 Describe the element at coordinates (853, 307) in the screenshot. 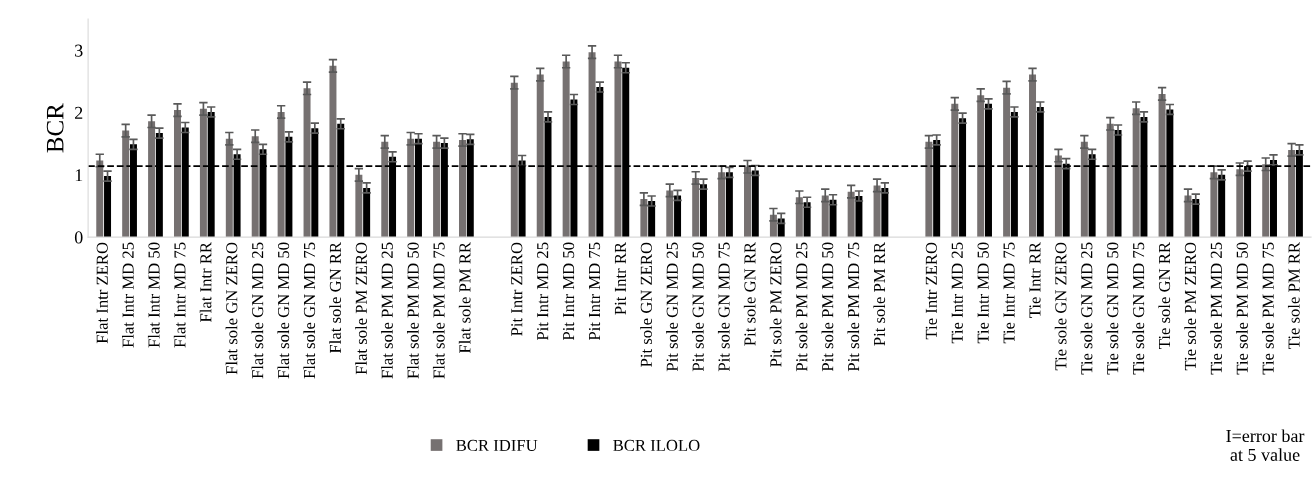

I see `x-tick-label: Pit sole PM MD 75` at that location.